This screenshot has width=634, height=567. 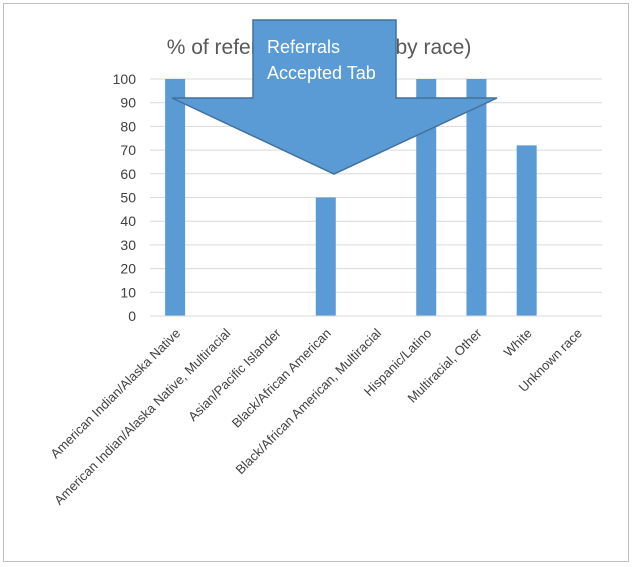 I want to click on x-category-label: Asian/Pacific Islander, so click(x=234, y=374).